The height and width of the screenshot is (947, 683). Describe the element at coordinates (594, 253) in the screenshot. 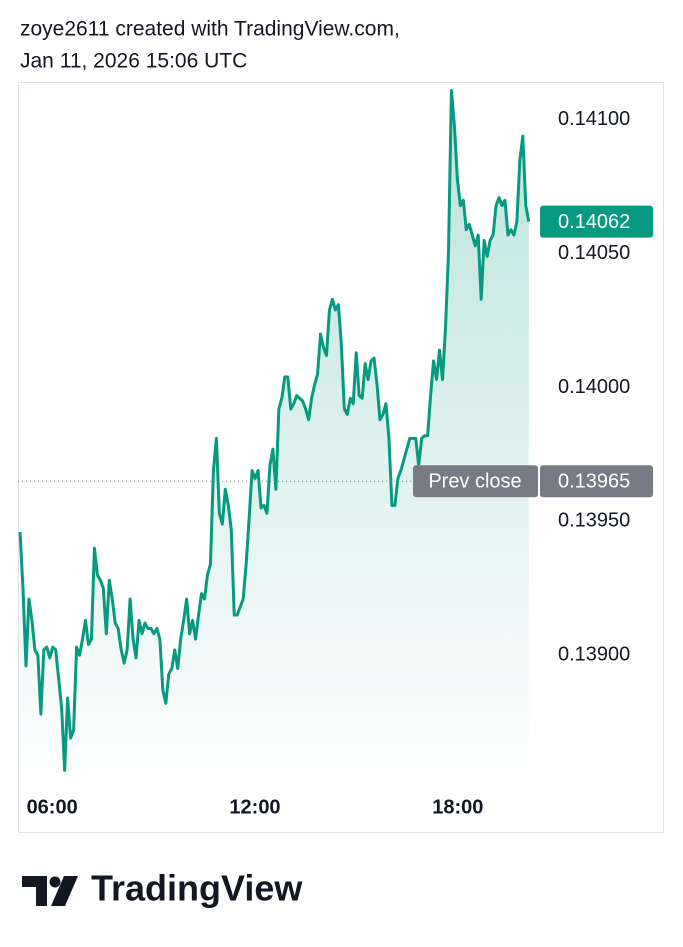

I see `y-tick-label: 0.14050` at that location.